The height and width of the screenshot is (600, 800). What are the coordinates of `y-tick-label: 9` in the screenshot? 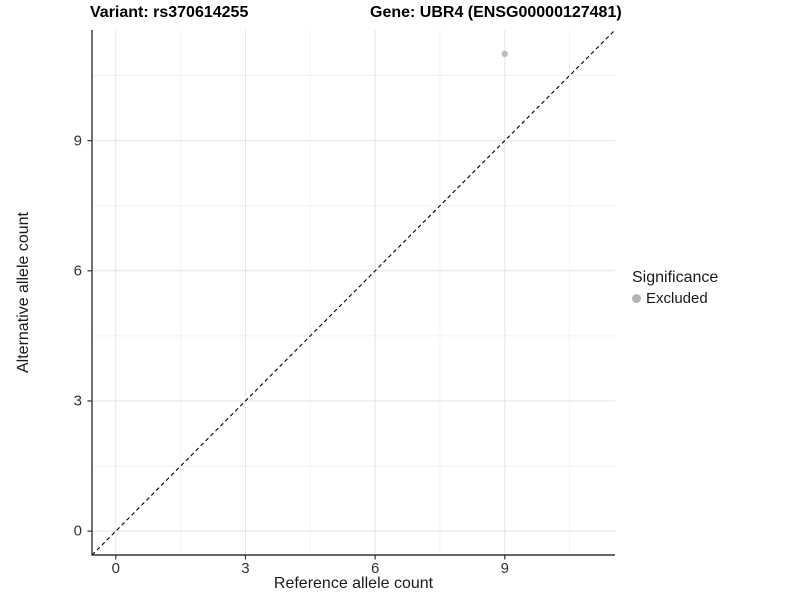 It's located at (77, 141).